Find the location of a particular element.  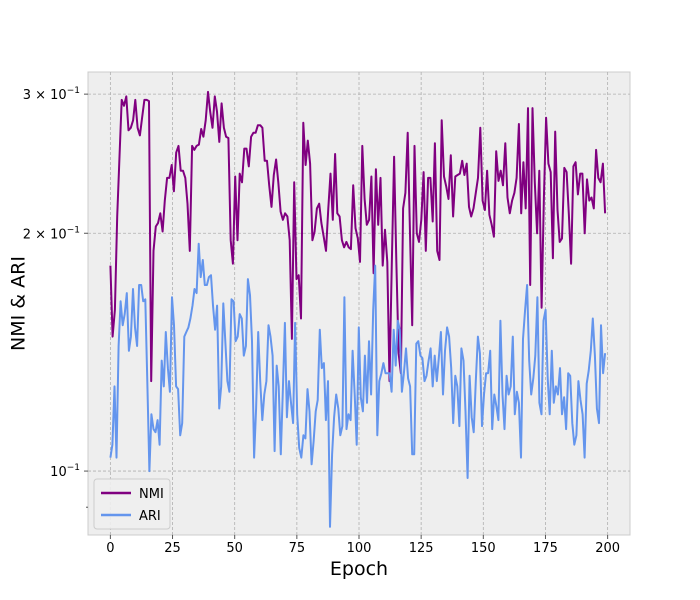

x-tick-label: 50 is located at coordinates (234, 548).